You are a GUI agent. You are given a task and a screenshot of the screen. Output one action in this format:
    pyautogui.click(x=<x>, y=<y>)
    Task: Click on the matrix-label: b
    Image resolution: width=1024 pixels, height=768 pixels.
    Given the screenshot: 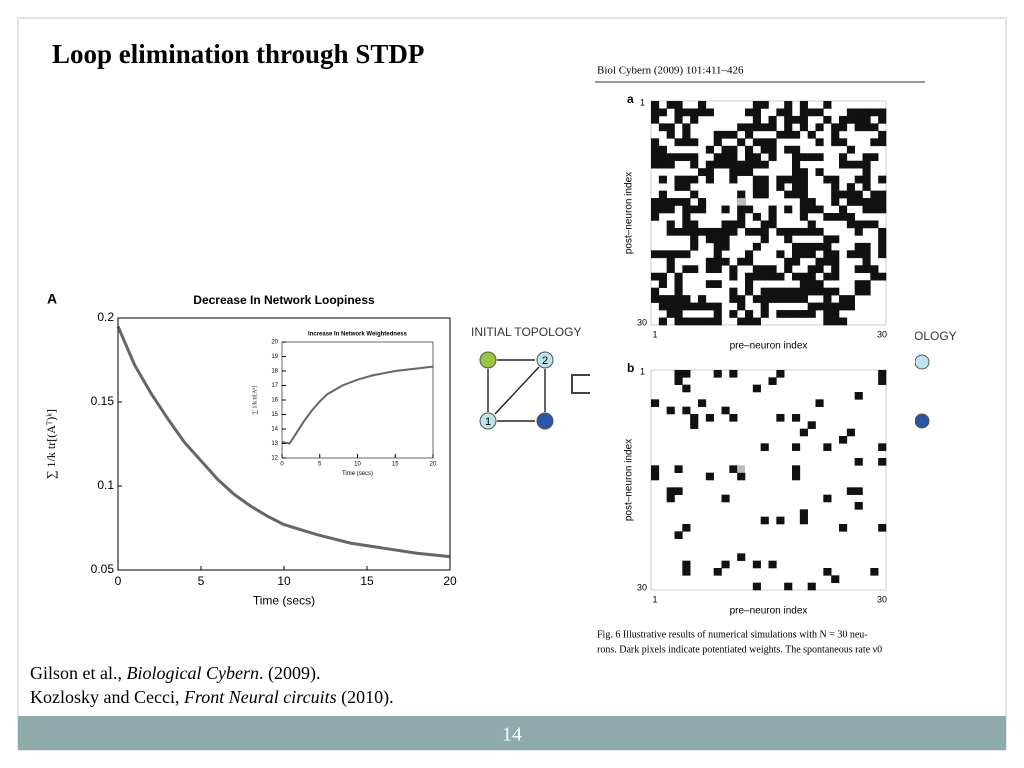 What is the action you would take?
    pyautogui.click(x=630, y=368)
    